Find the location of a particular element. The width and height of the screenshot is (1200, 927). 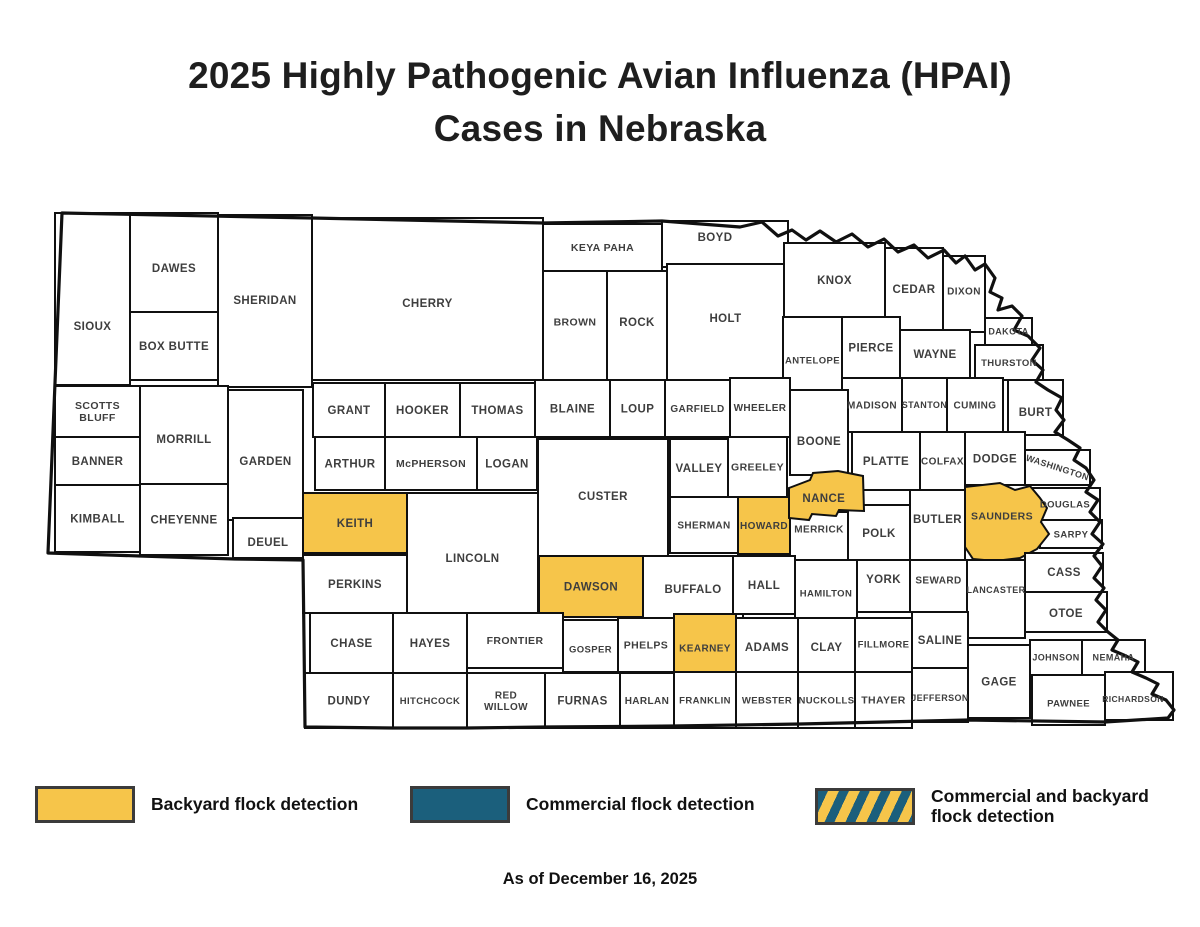

county-label-logan: LOGAN is located at coordinates (507, 465).